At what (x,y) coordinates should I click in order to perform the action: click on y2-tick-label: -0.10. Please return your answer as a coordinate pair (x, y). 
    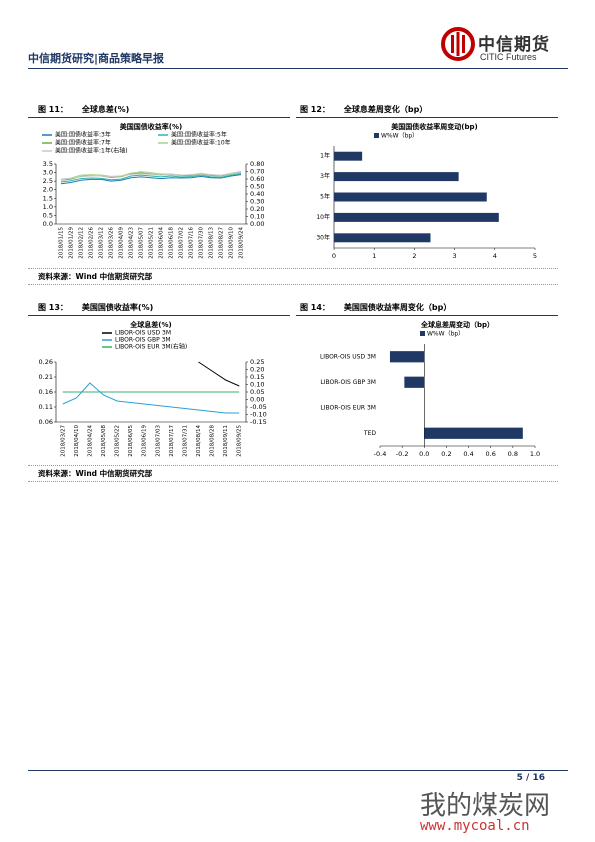
    Looking at the image, I should click on (258, 415).